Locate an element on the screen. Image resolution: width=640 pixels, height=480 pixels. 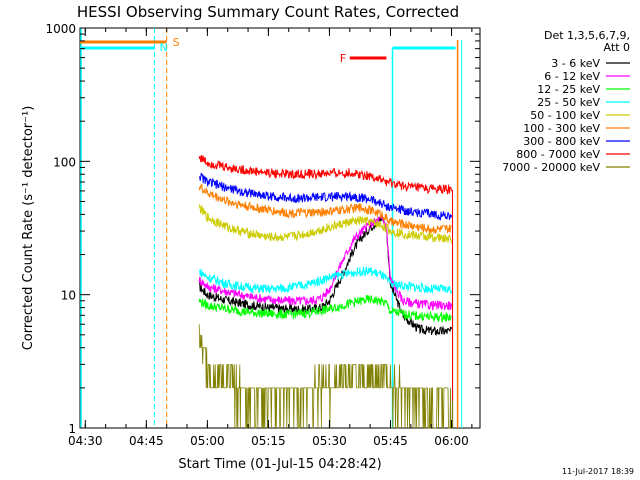
x-tick-label: 04:30 is located at coordinates (85, 441).